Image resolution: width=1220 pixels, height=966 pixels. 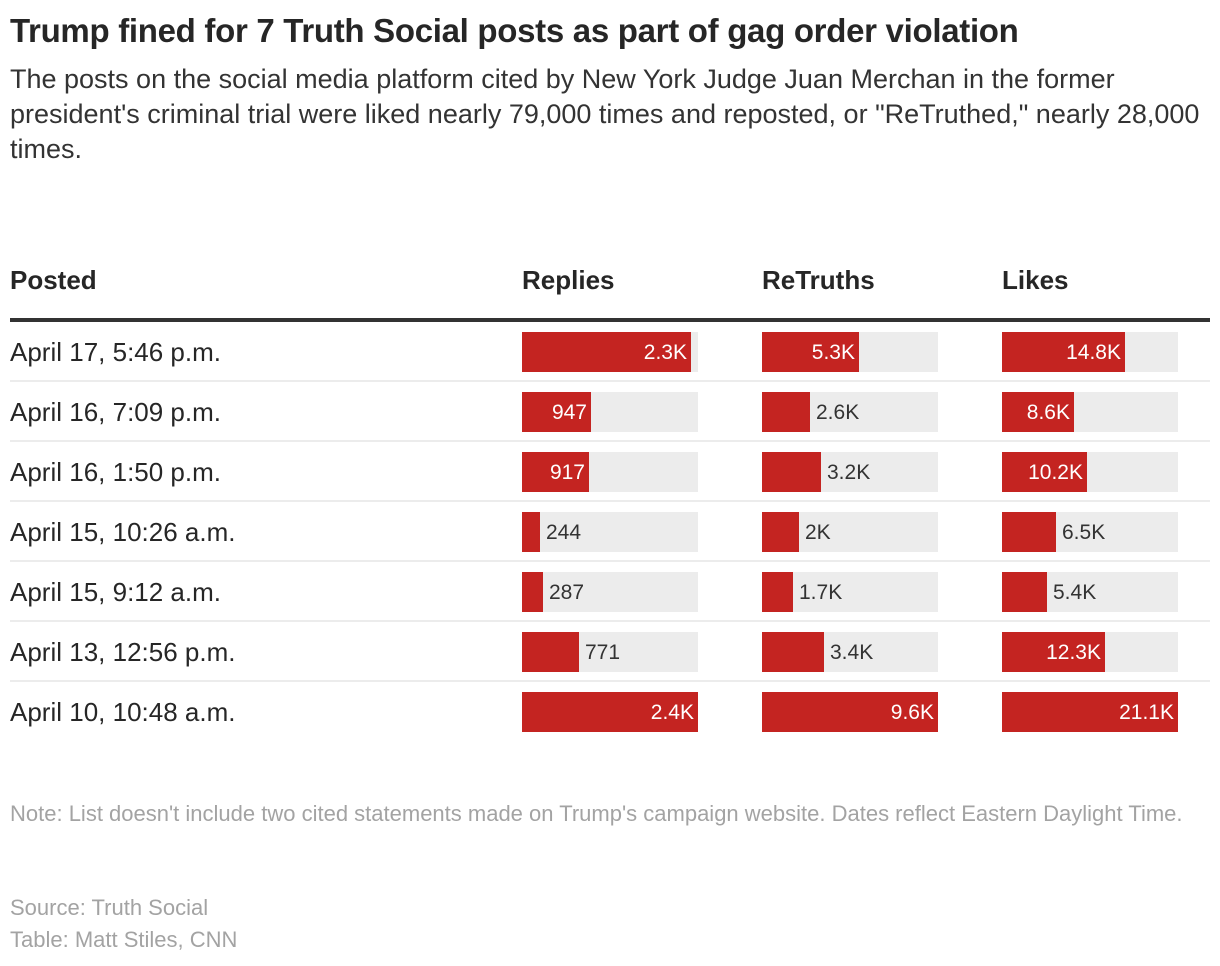 What do you see at coordinates (1084, 532) in the screenshot?
I see `likes-value-label: 6.5K` at bounding box center [1084, 532].